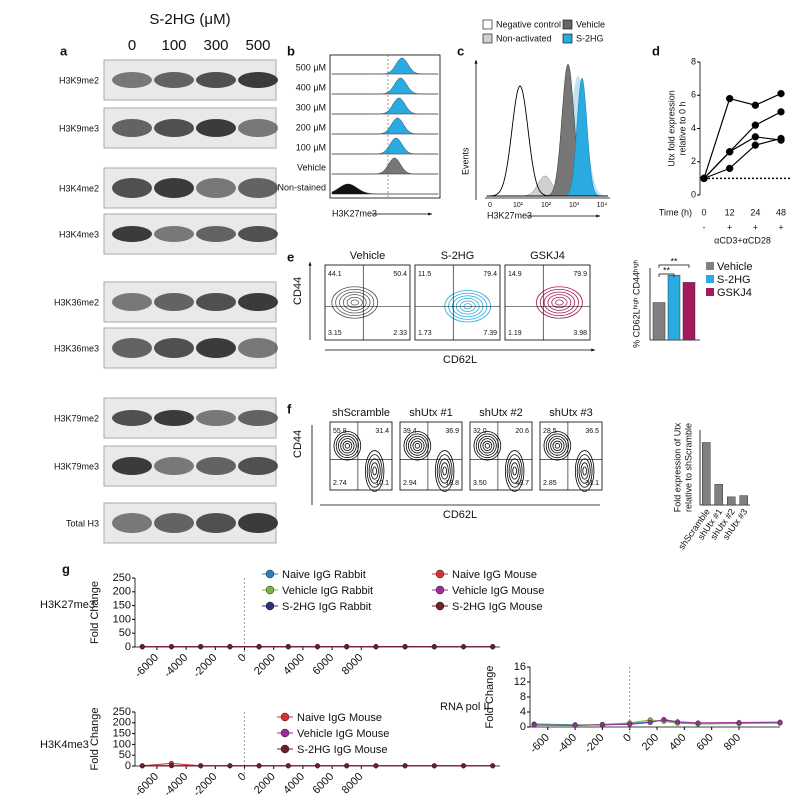 Image resolution: width=800 pixels, height=810 pixels. What do you see at coordinates (677, 467) in the screenshot?
I see `y-axis-label: Fold expression of Utx` at bounding box center [677, 467].